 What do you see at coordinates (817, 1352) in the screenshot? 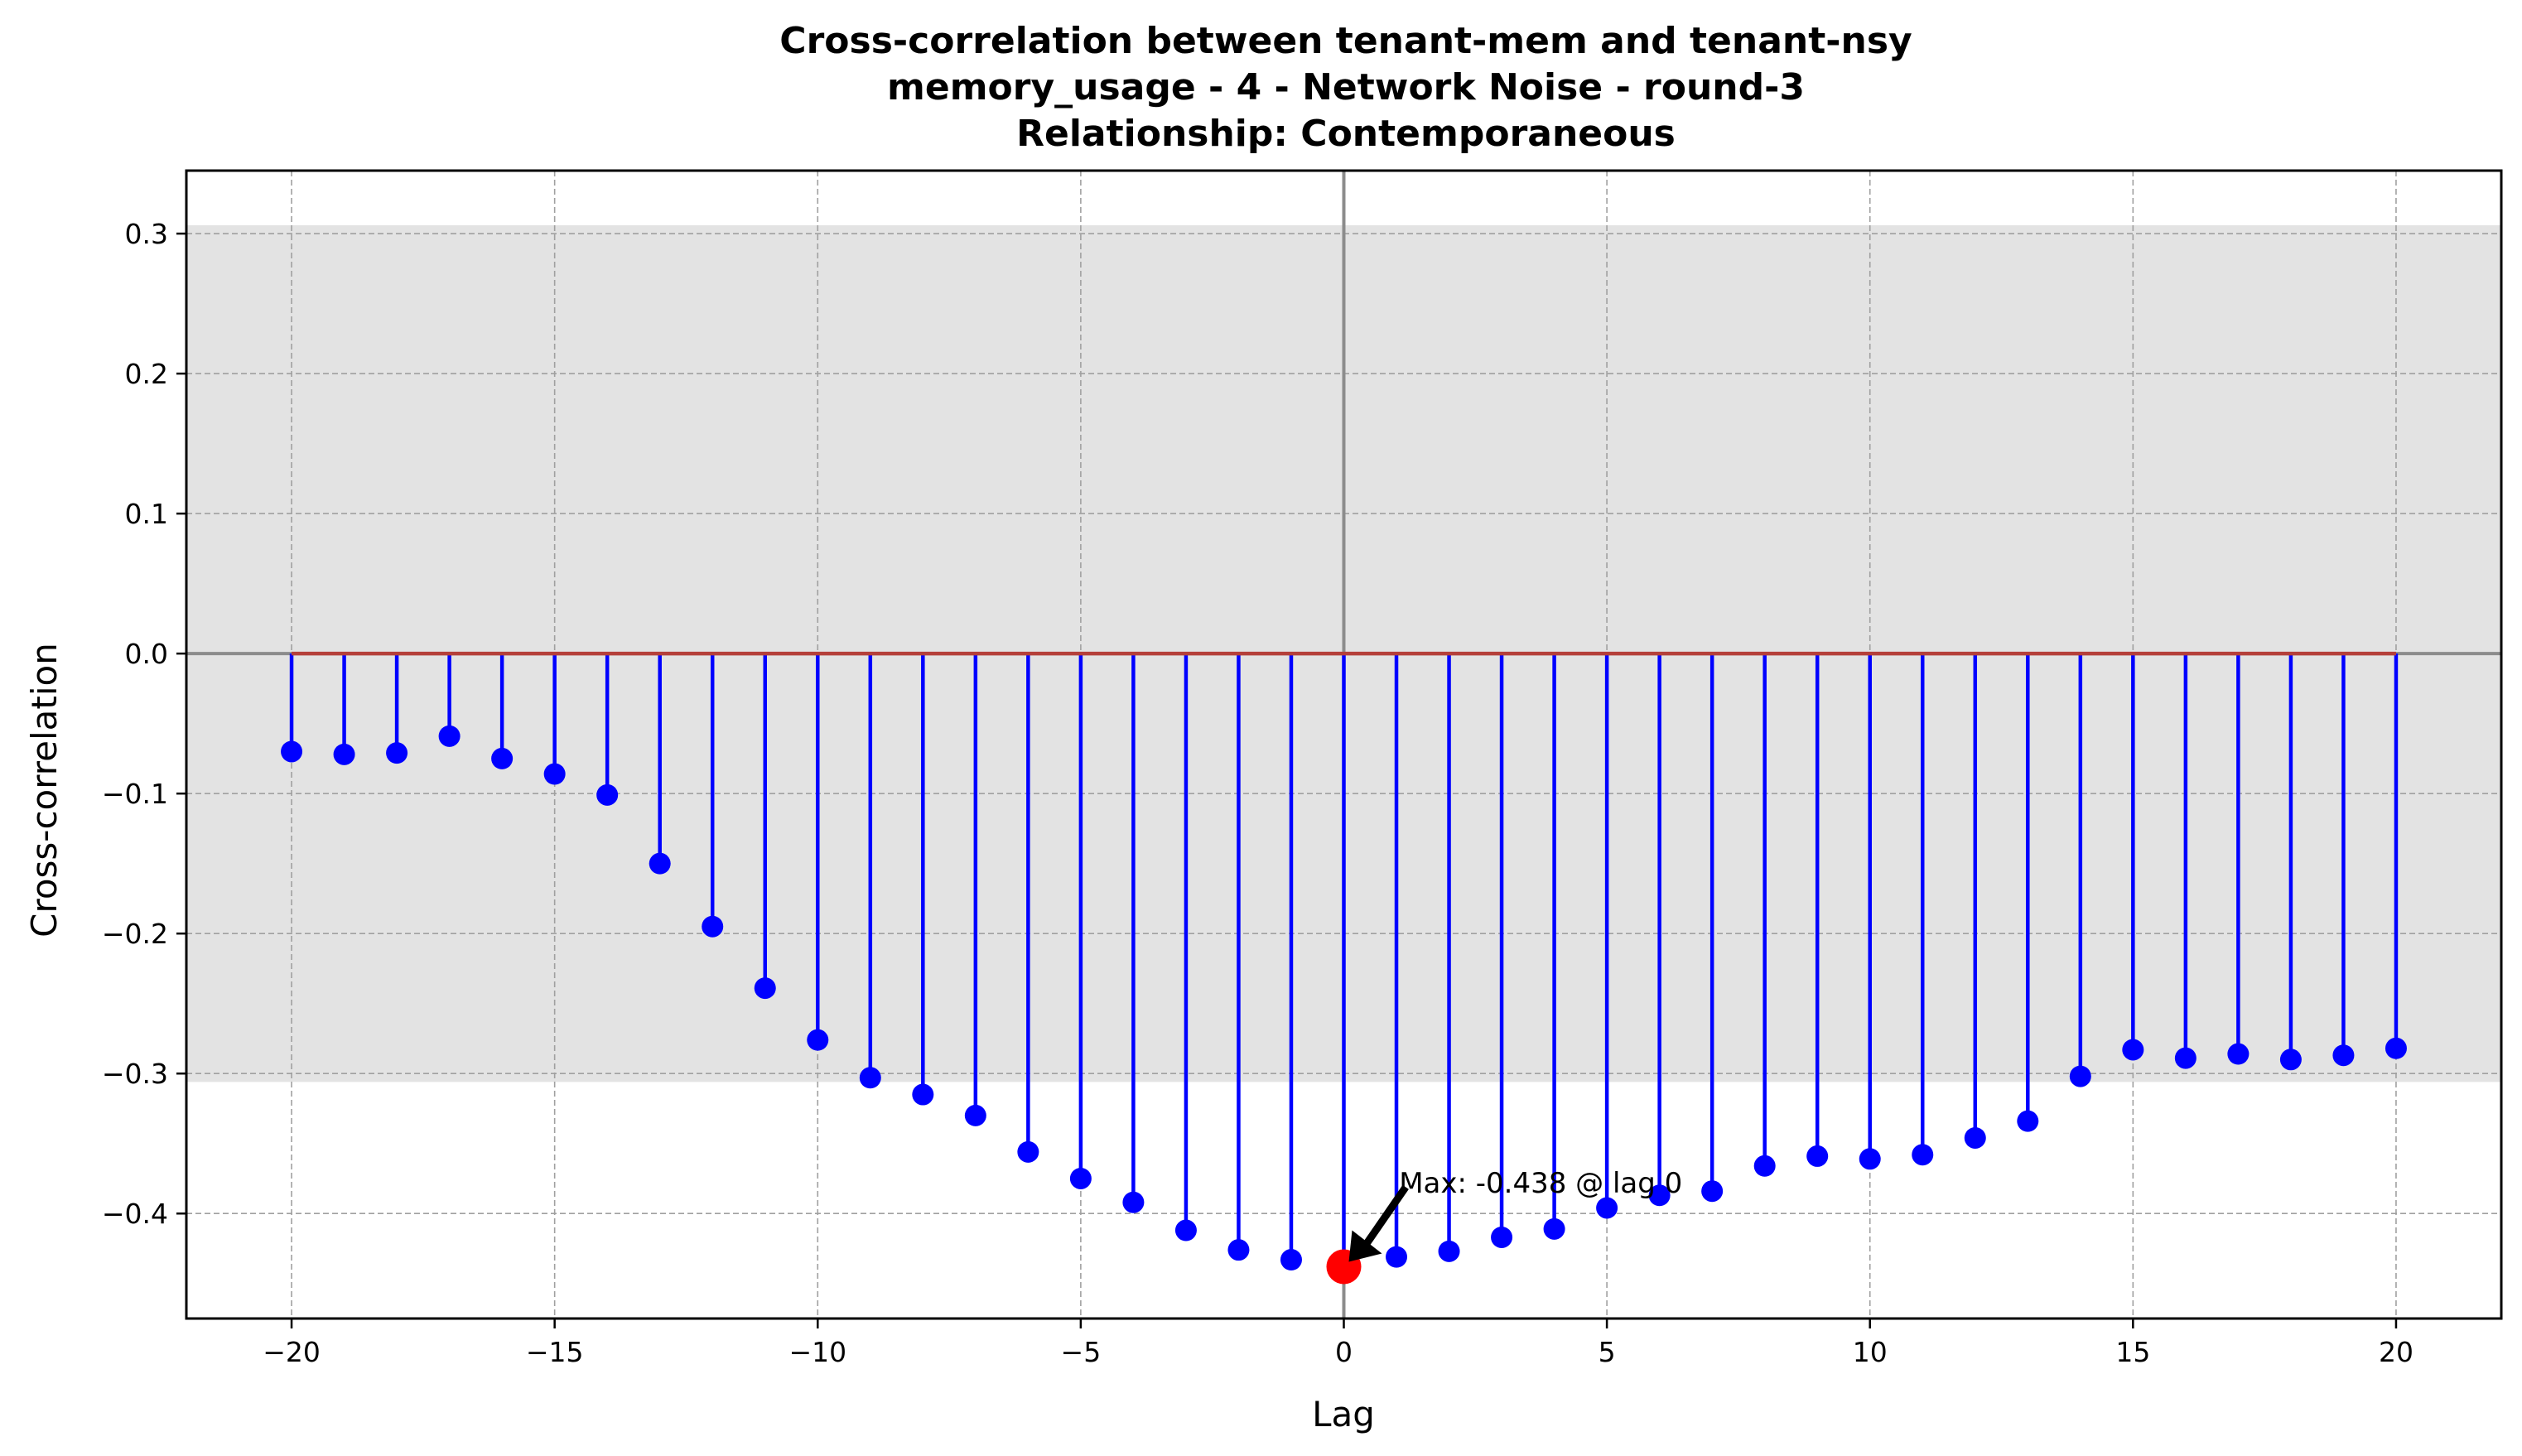
I see `x-tick-label: −10` at bounding box center [817, 1352].